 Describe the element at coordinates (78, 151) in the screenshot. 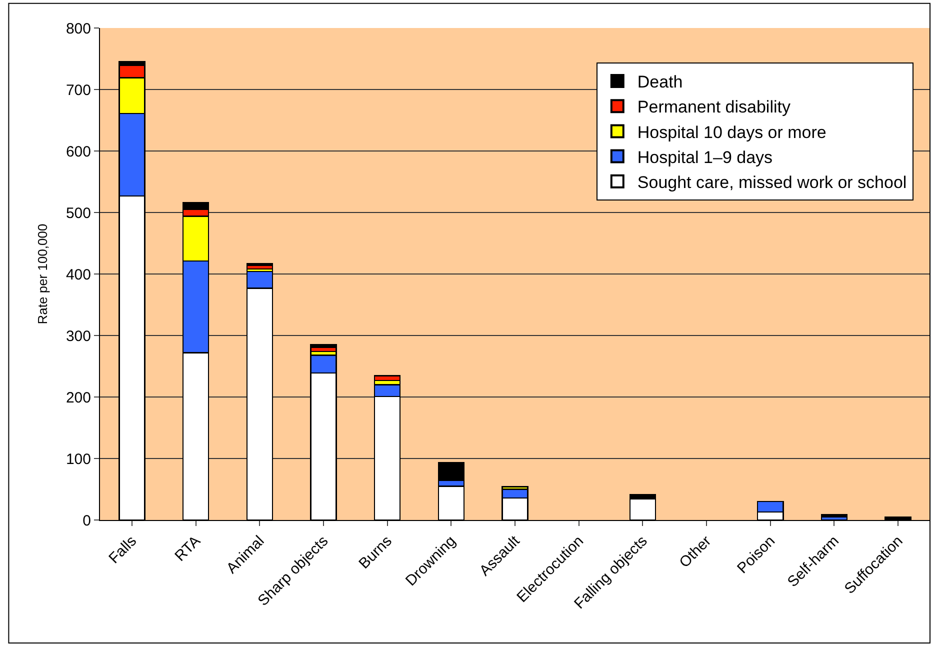

I see `y-tick-label: 600` at that location.